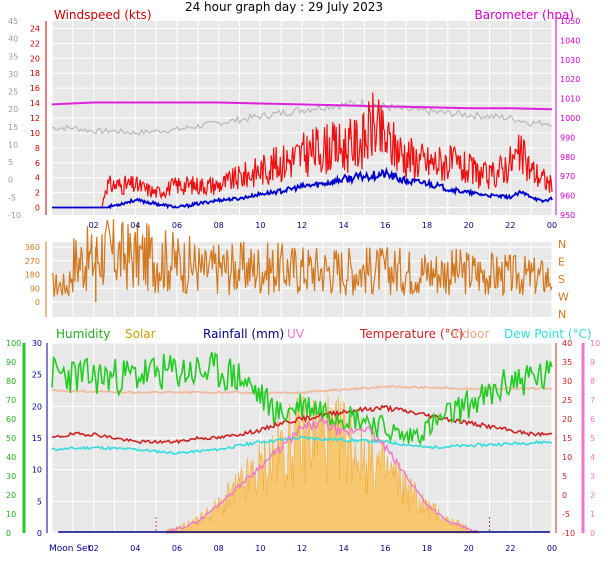 Image resolution: width=608 pixels, height=561 pixels. What do you see at coordinates (13, 127) in the screenshot?
I see `gray-tick: 15` at bounding box center [13, 127].